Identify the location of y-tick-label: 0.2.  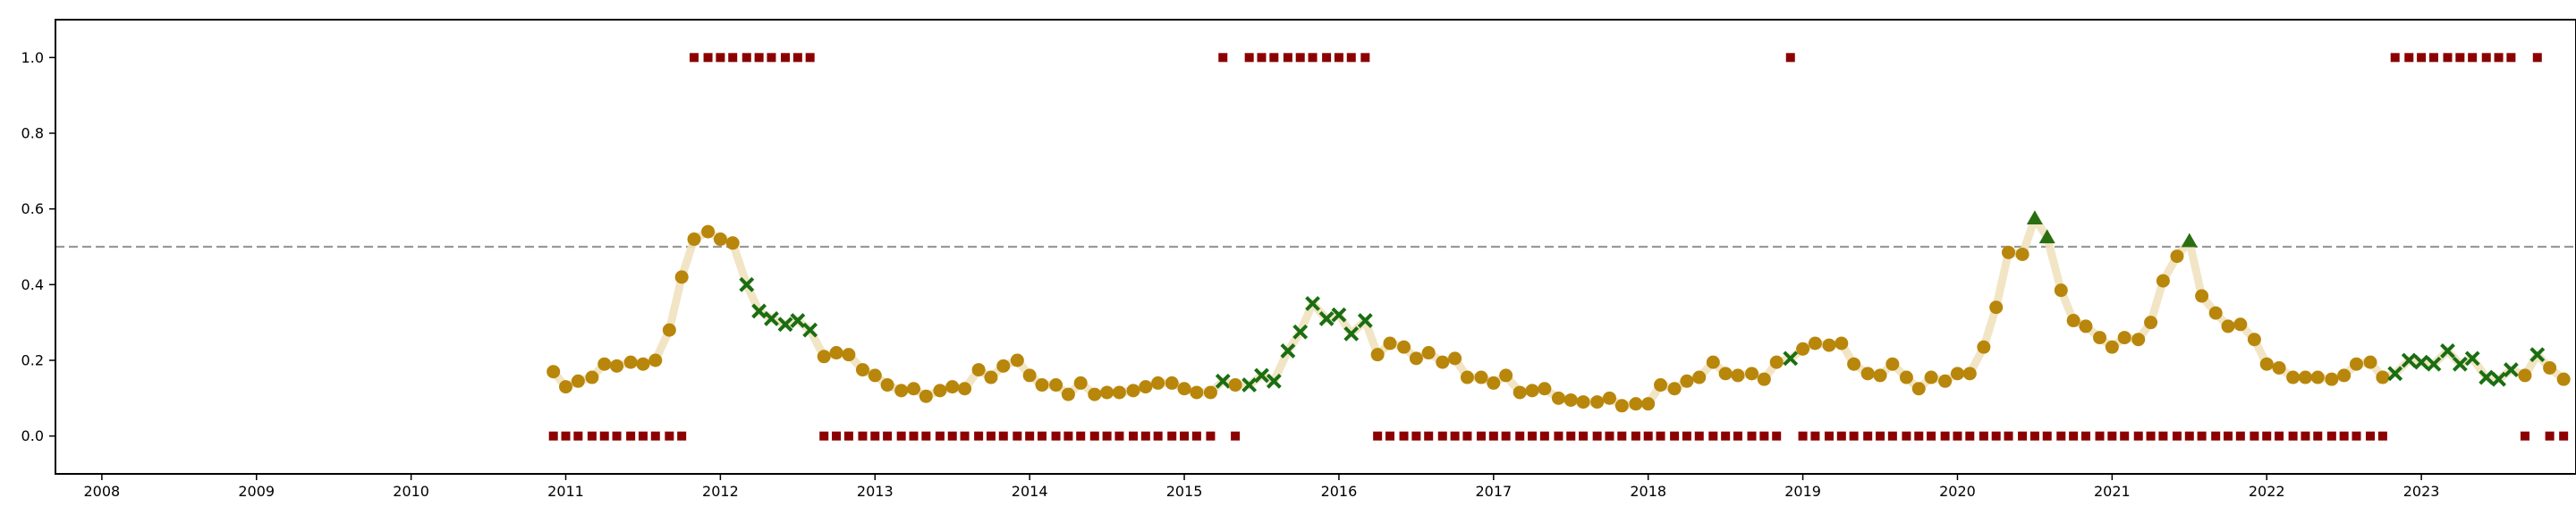
(32, 360).